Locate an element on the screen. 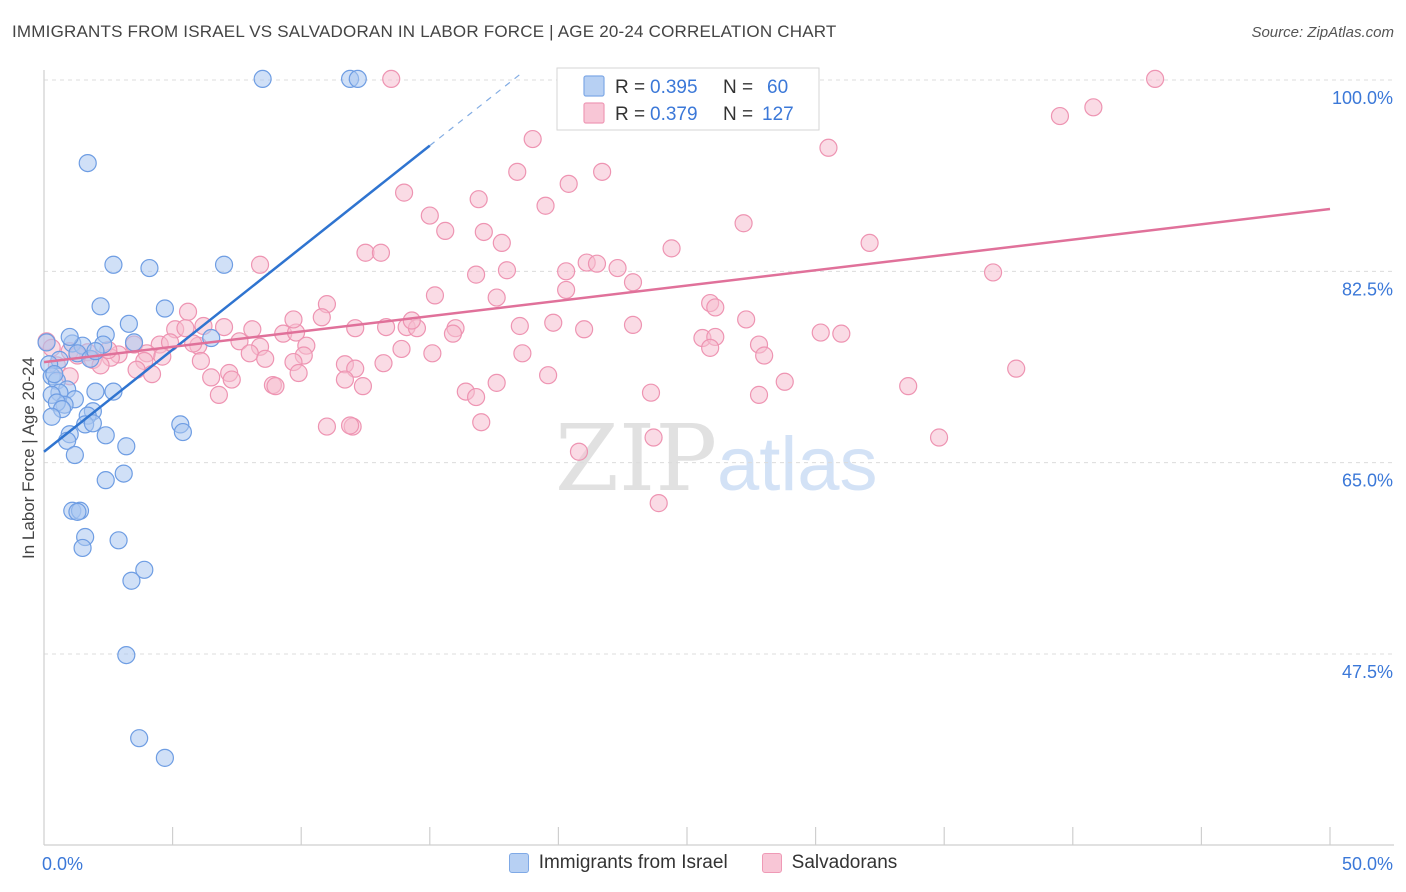  stats-swatch-salvadorans is located at coordinates (594, 113).